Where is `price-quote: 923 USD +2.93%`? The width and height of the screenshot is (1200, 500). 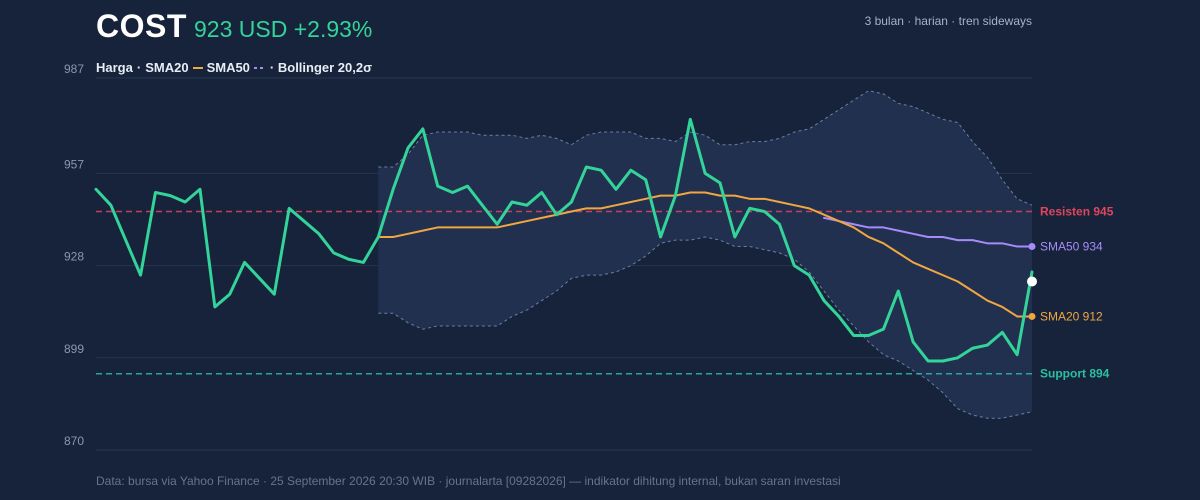 price-quote: 923 USD +2.93% is located at coordinates (283, 29).